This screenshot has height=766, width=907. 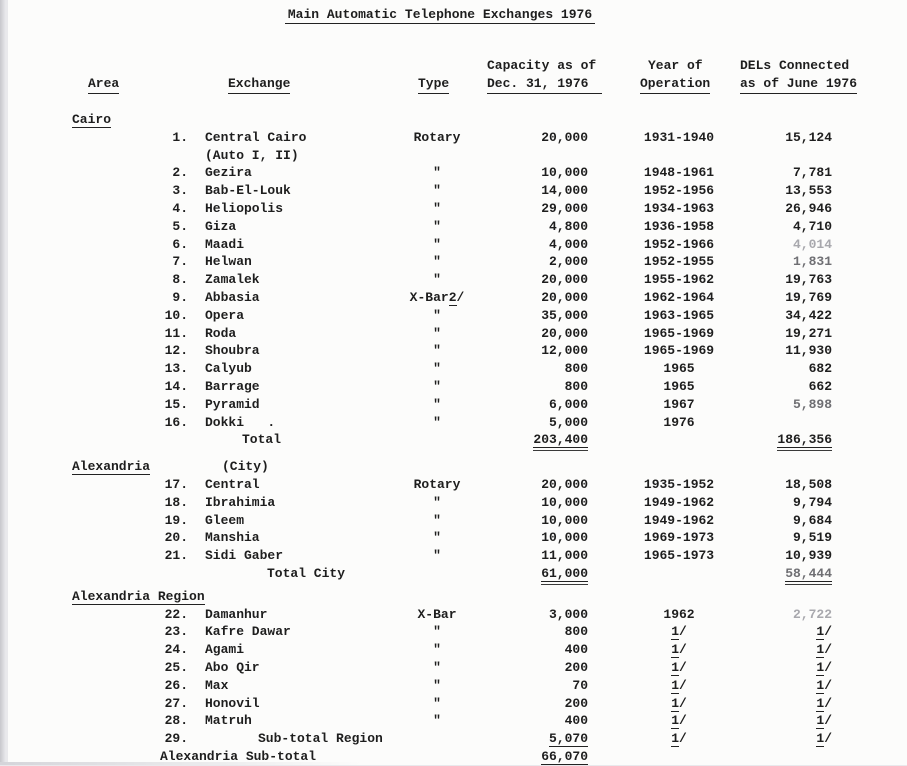 What do you see at coordinates (176, 650) in the screenshot?
I see `row-number: 24.` at bounding box center [176, 650].